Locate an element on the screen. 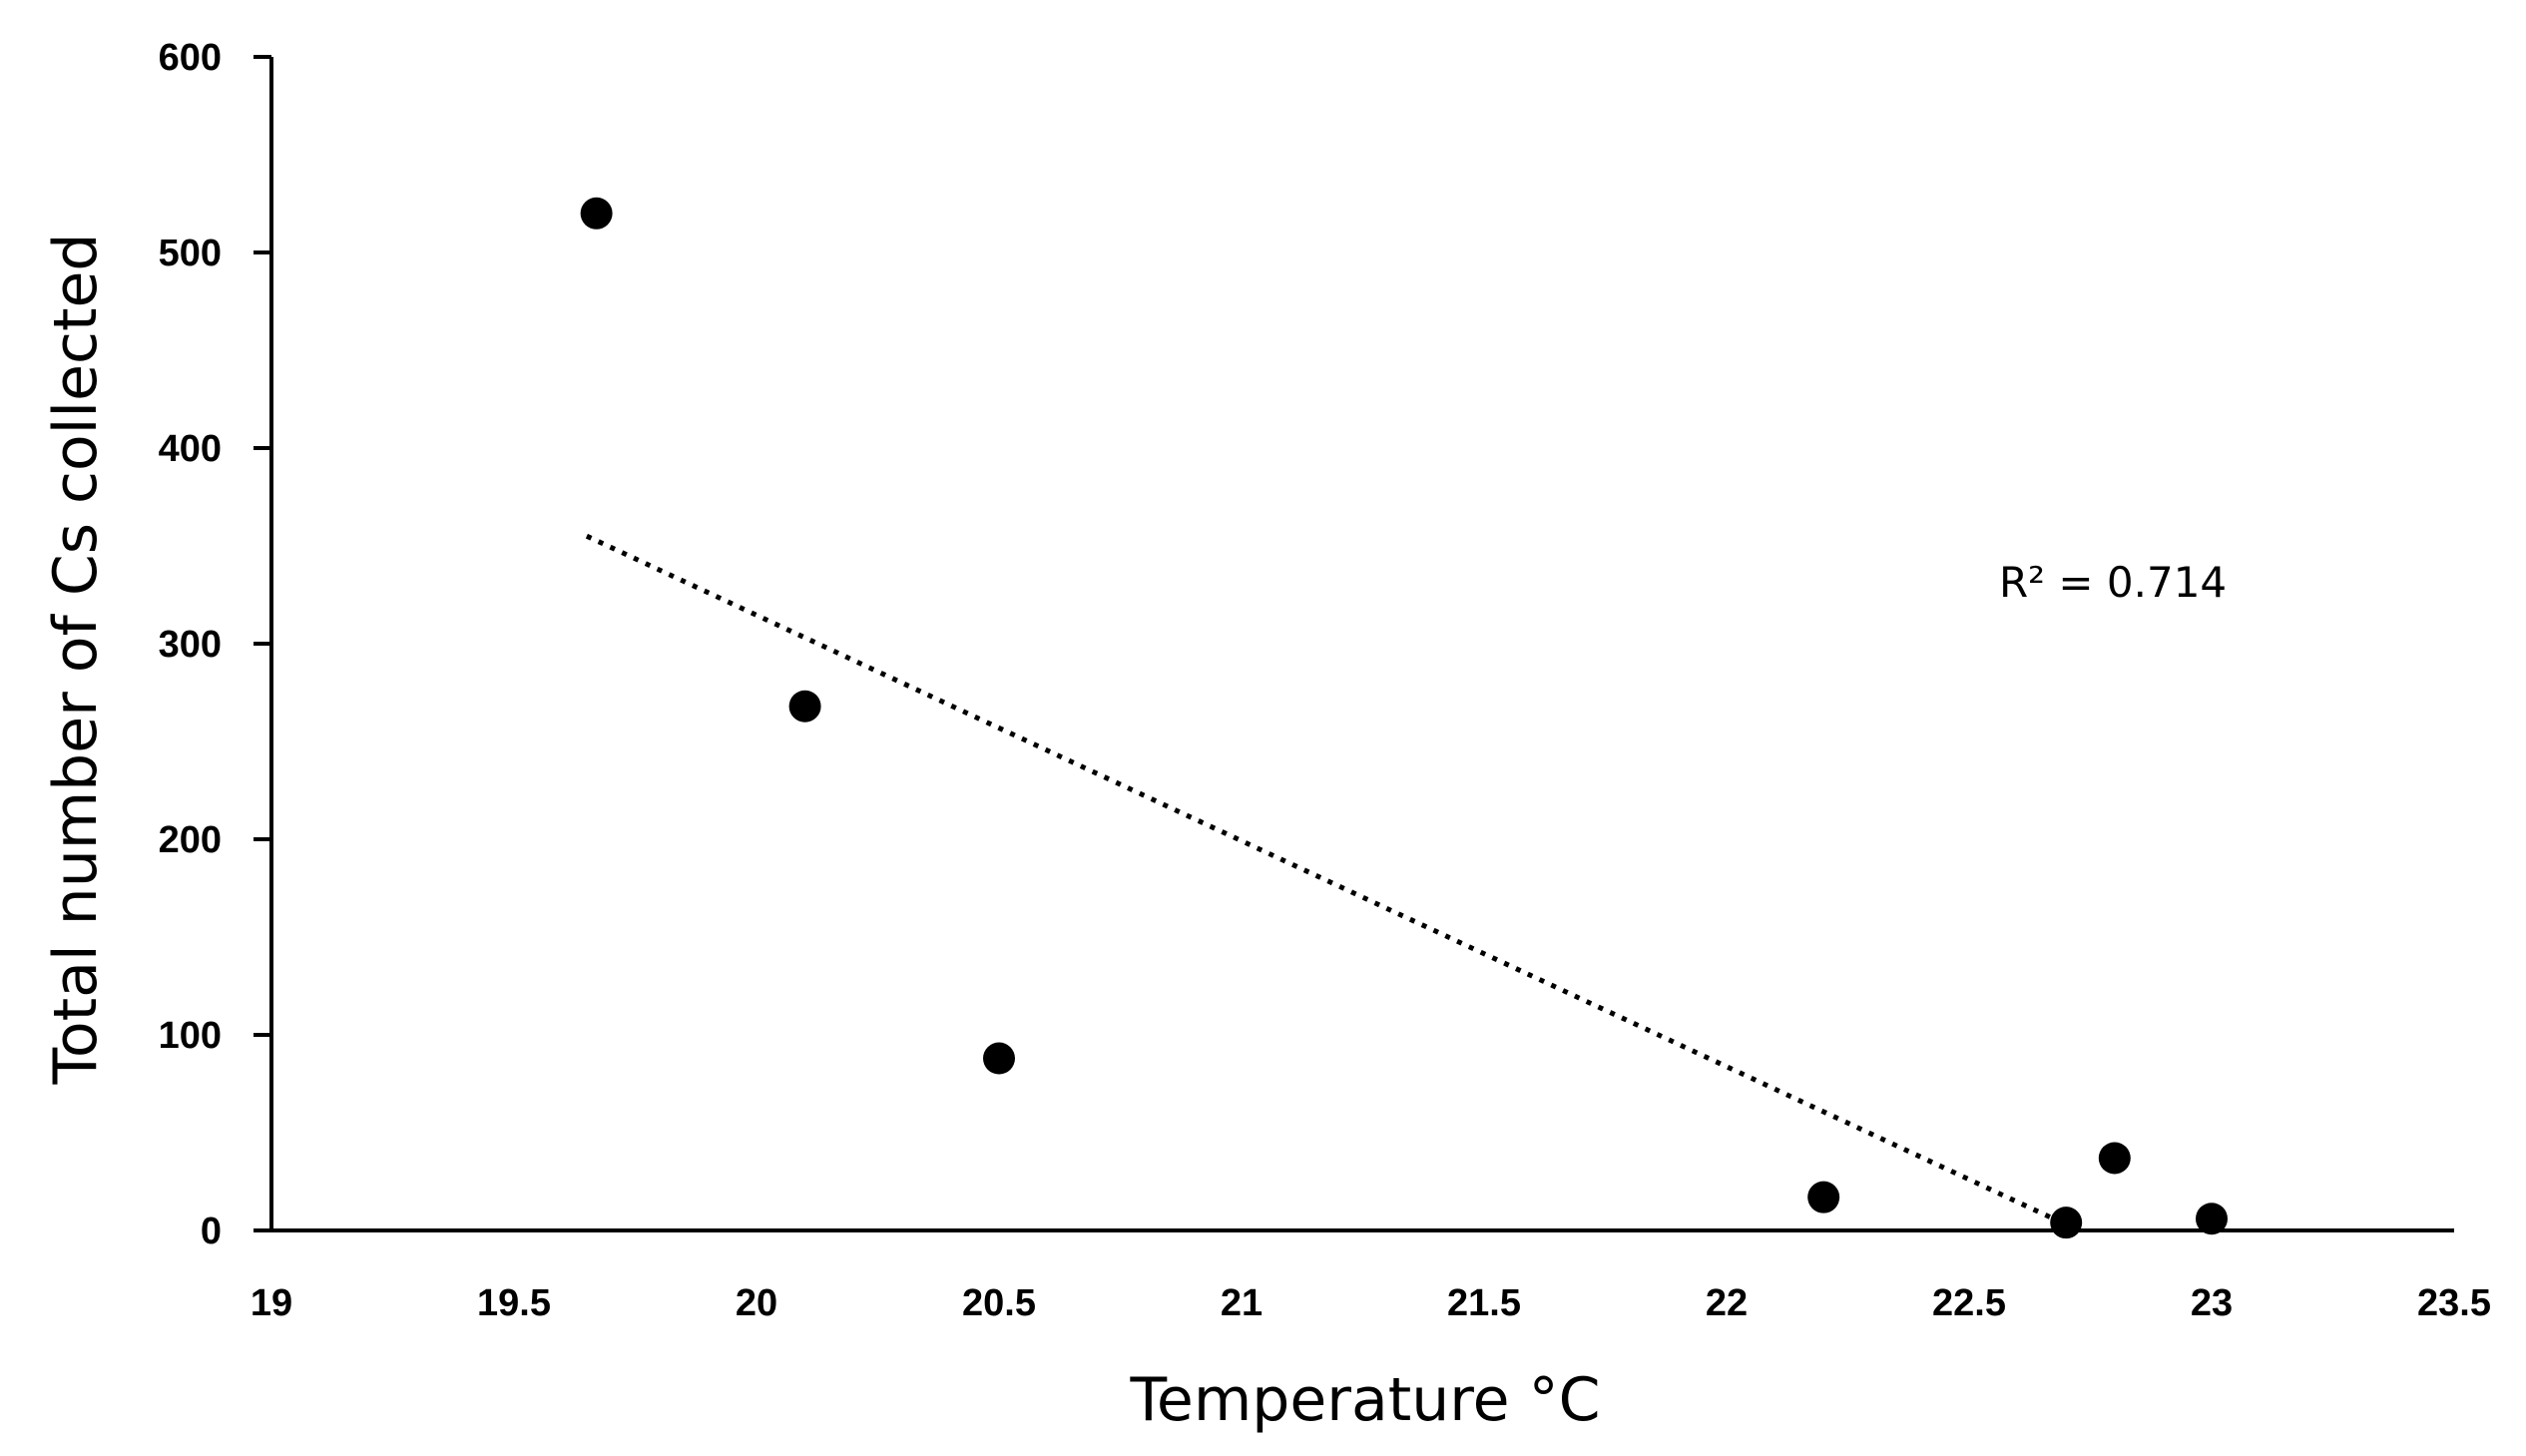 The width and height of the screenshot is (2526, 1456). x-tick-label: 19.5 is located at coordinates (514, 1303).